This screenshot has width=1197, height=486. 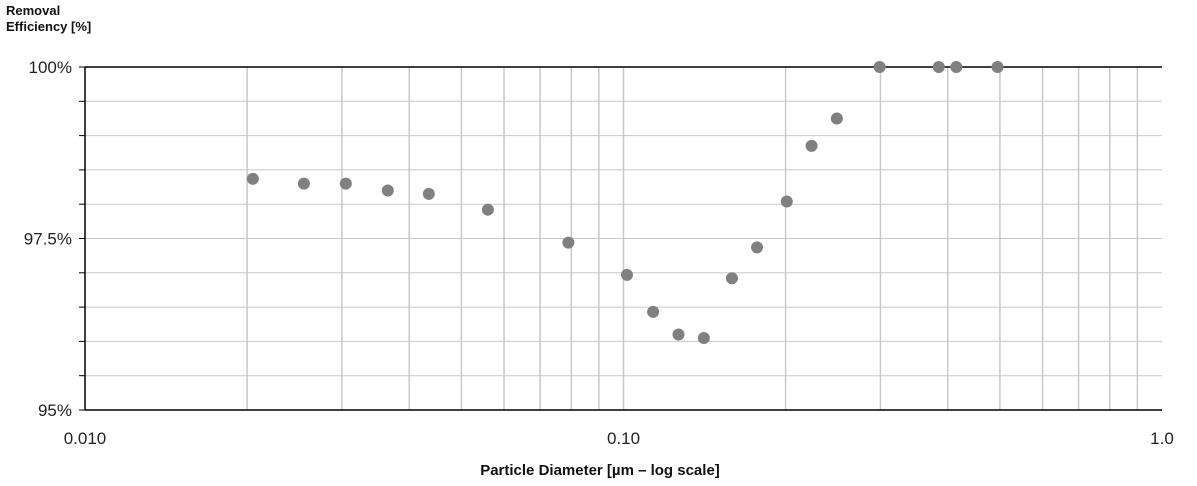 What do you see at coordinates (49, 18) in the screenshot?
I see `y-axis-title: Removal Efficiency [%]` at bounding box center [49, 18].